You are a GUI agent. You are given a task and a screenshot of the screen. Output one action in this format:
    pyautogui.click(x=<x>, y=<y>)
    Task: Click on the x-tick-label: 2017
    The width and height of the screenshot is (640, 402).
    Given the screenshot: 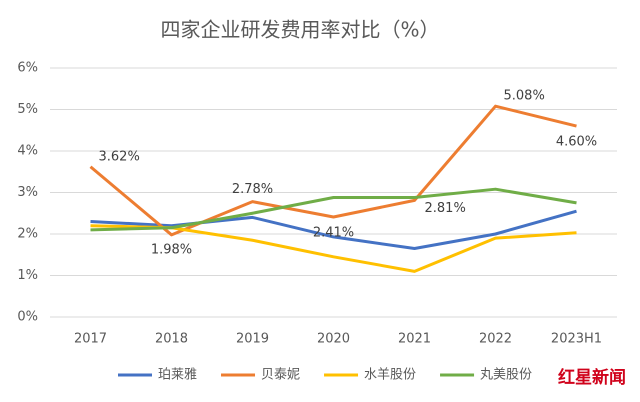 What is the action you would take?
    pyautogui.click(x=90, y=339)
    